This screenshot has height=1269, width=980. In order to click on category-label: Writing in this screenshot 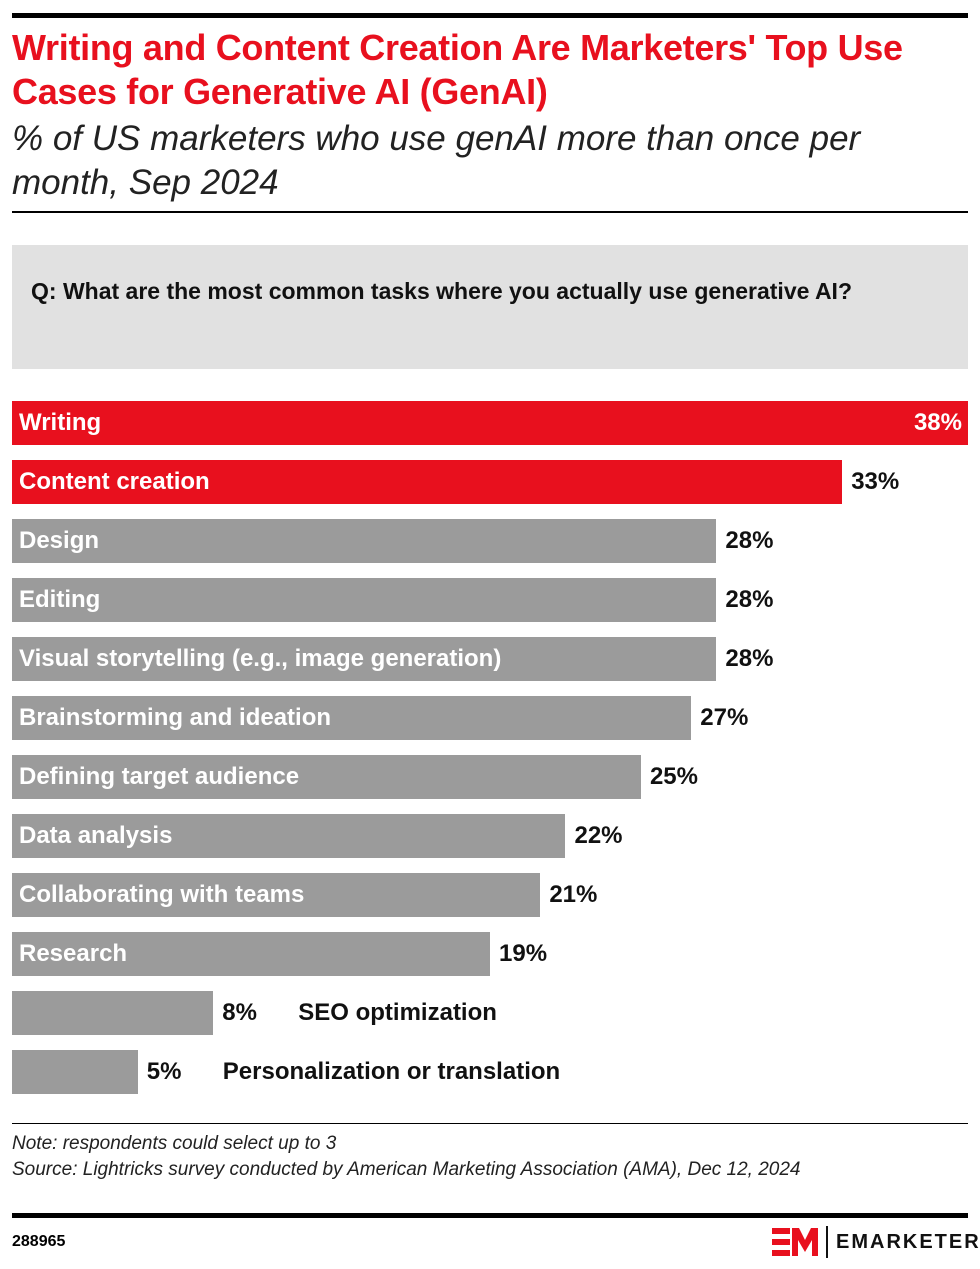, I will do `click(60, 422)`.